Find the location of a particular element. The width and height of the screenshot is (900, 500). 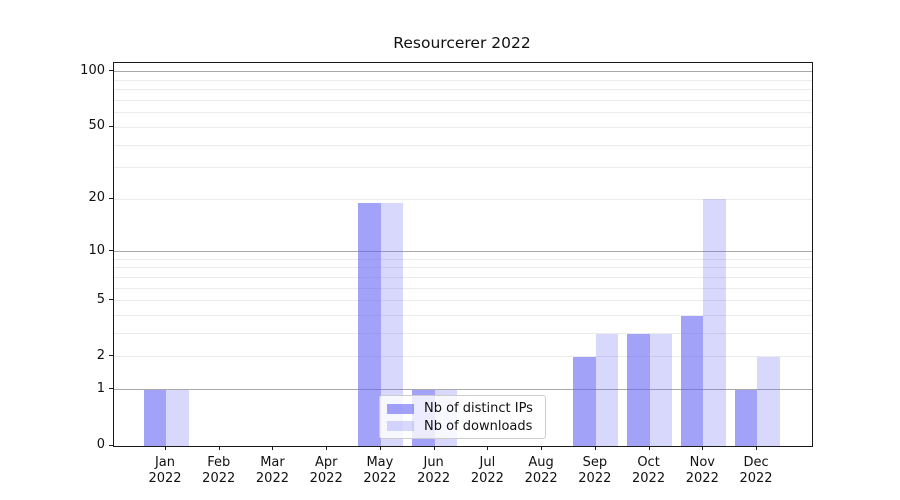

legend: Nb of distinct IPs Nb of downloads is located at coordinates (462, 417).